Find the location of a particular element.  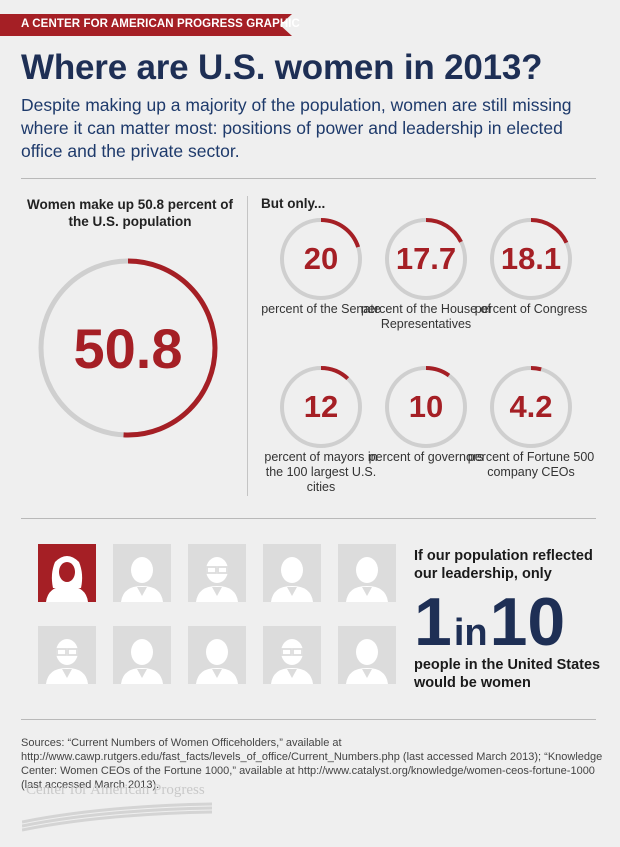

ratio-text: 1in10 is located at coordinates (489, 622).